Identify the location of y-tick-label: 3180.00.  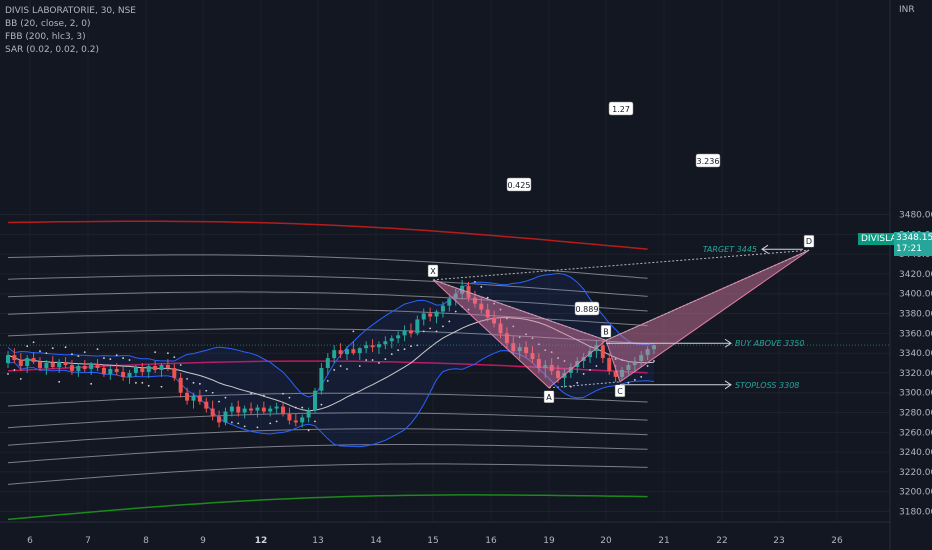
(915, 513).